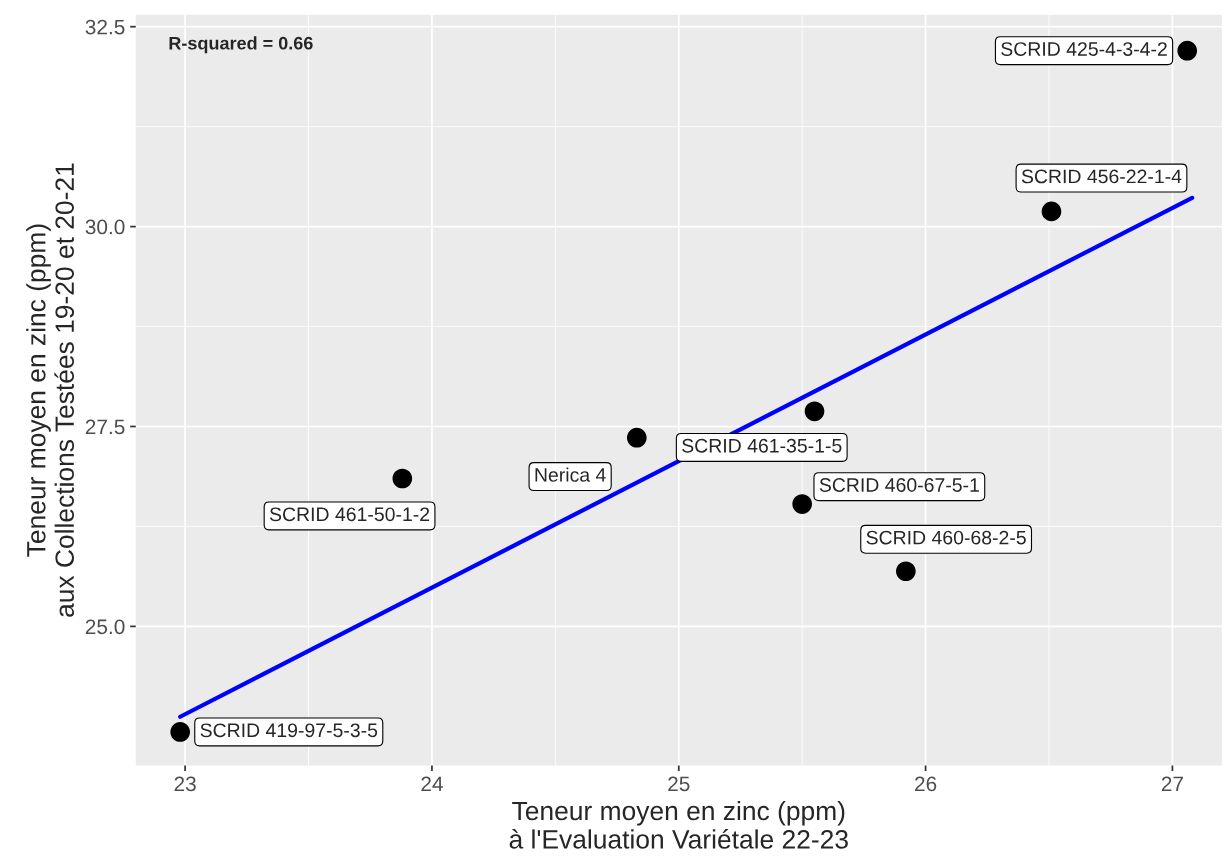 The image size is (1223, 865). I want to click on y-tick-label: 32.5, so click(105, 27).